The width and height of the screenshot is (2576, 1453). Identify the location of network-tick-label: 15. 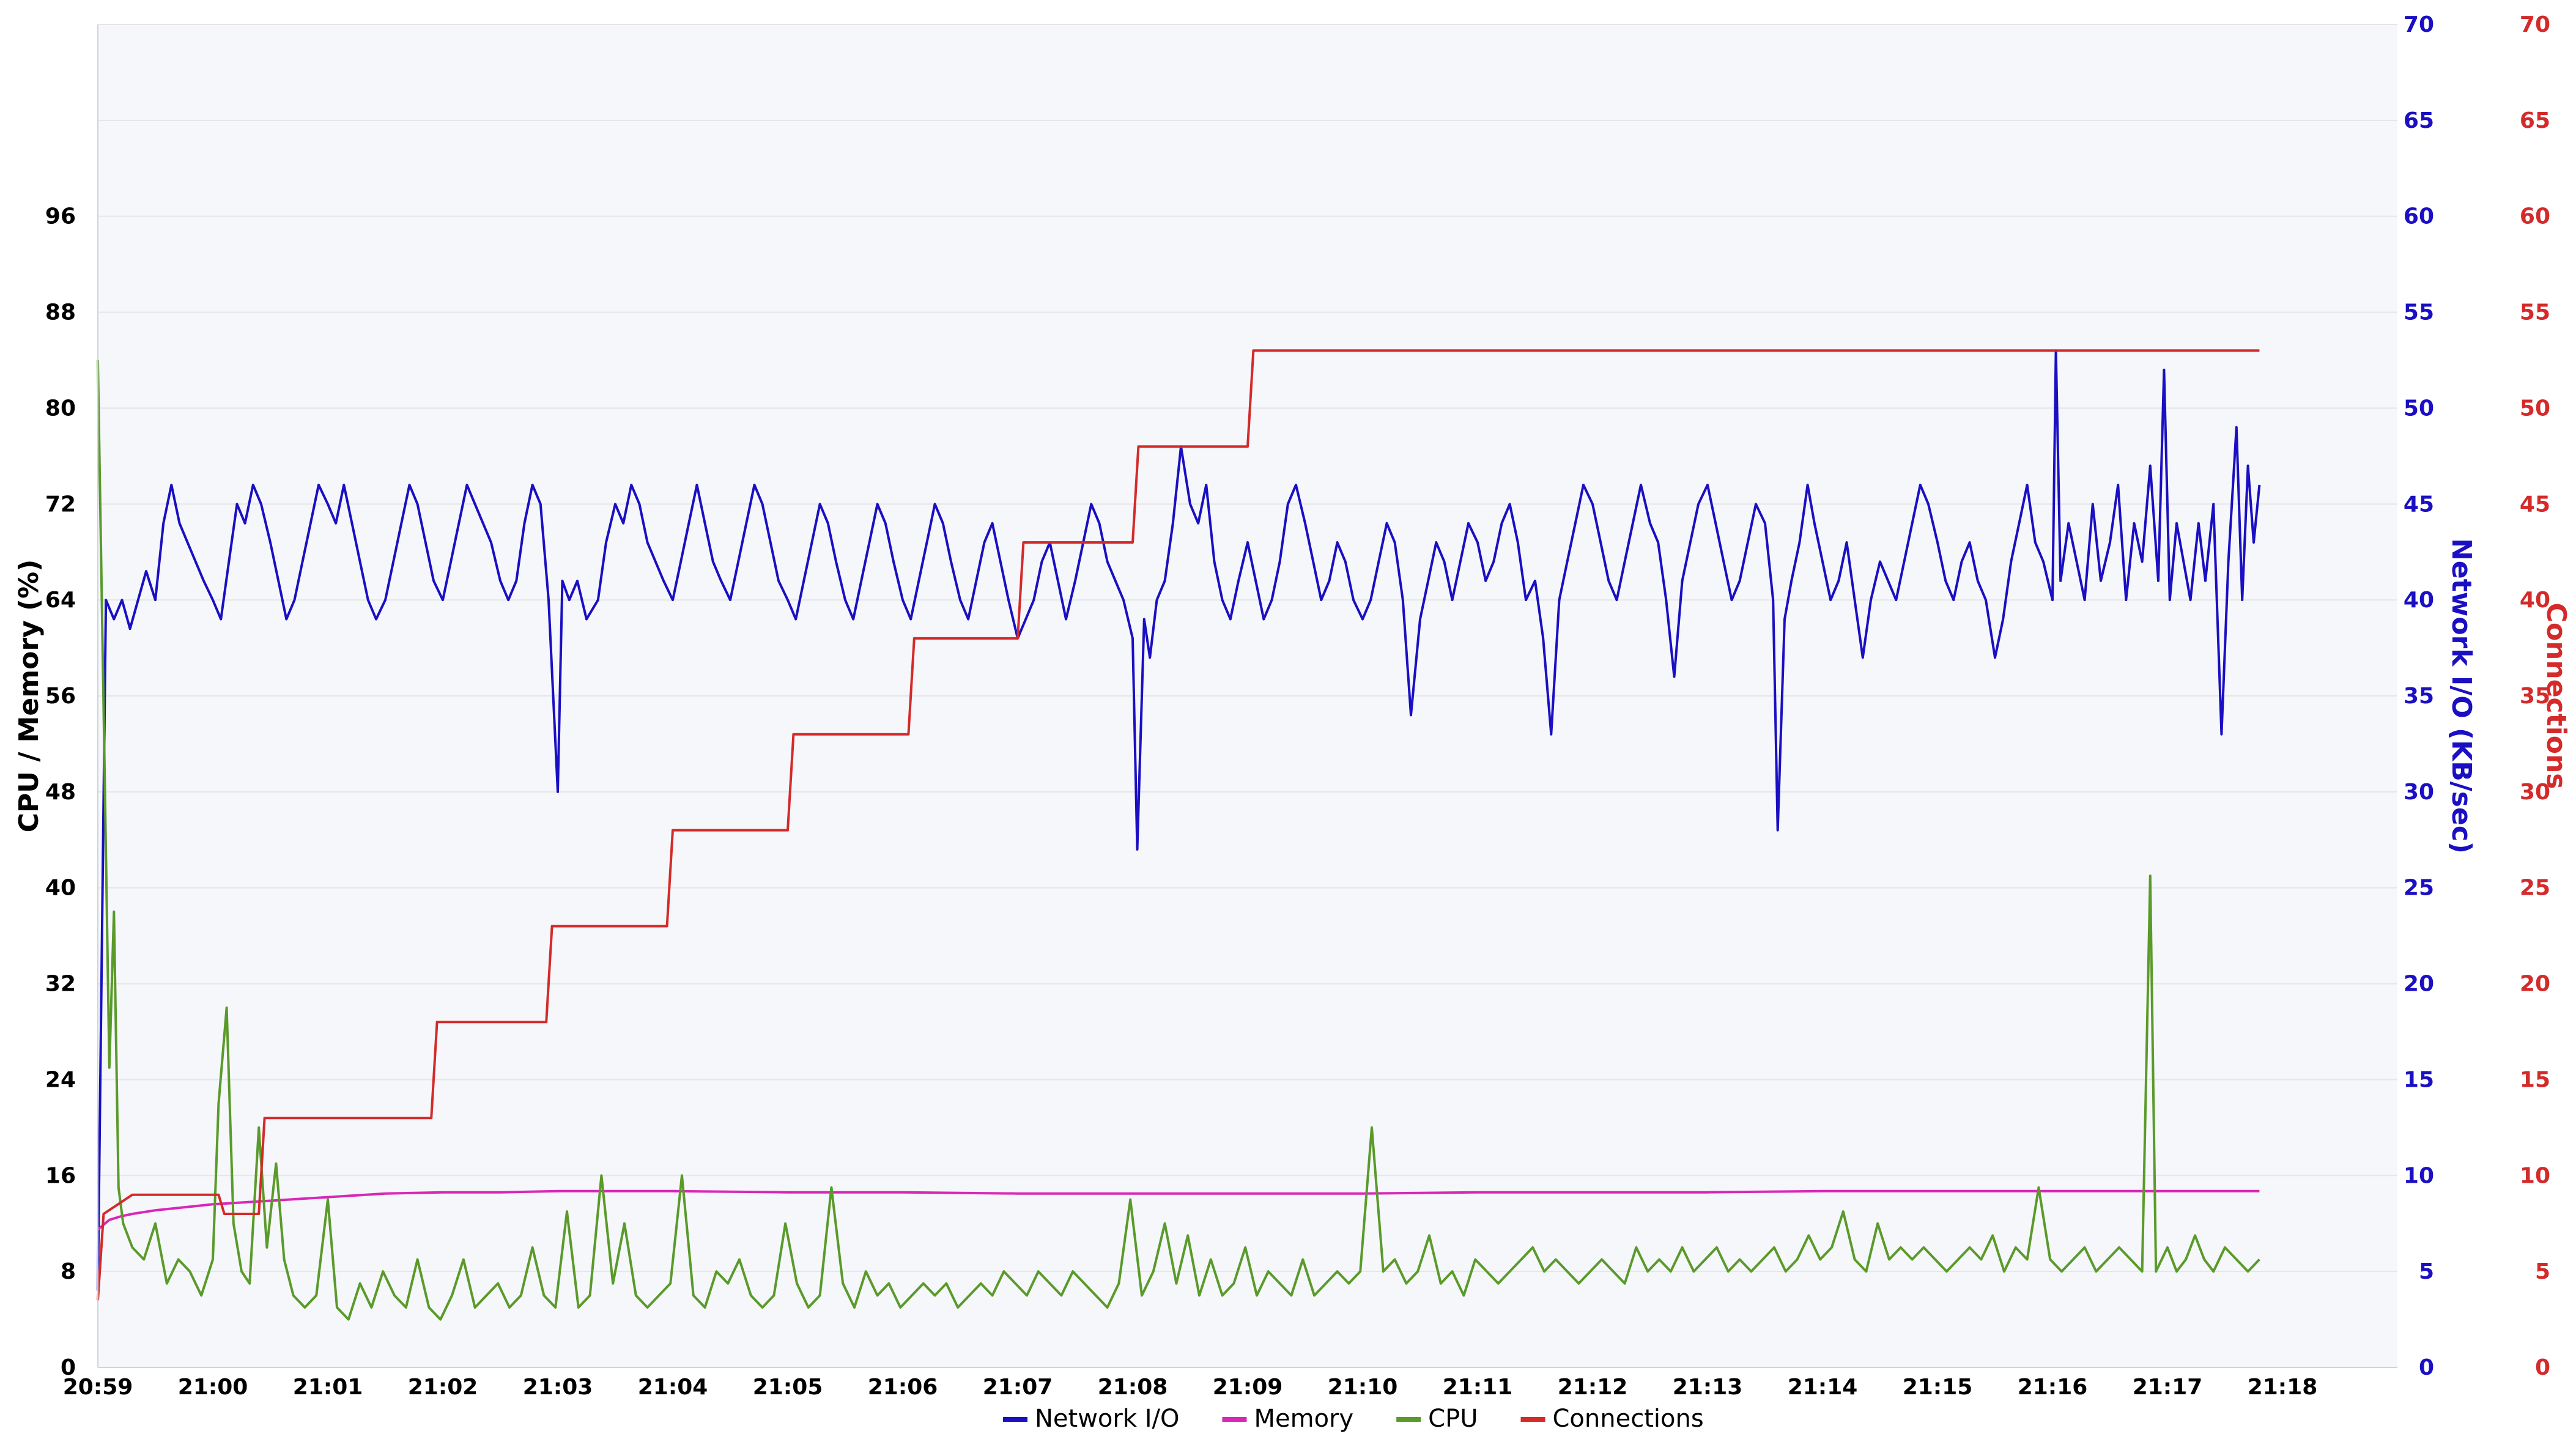
(2419, 1079).